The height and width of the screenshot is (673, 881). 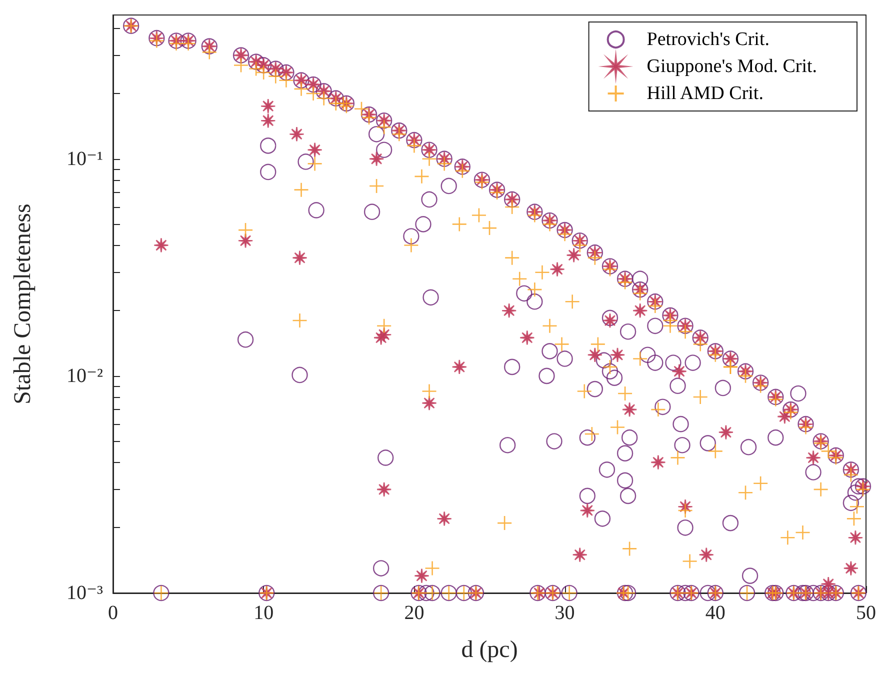 I want to click on x-tick-label: 30, so click(x=564, y=613).